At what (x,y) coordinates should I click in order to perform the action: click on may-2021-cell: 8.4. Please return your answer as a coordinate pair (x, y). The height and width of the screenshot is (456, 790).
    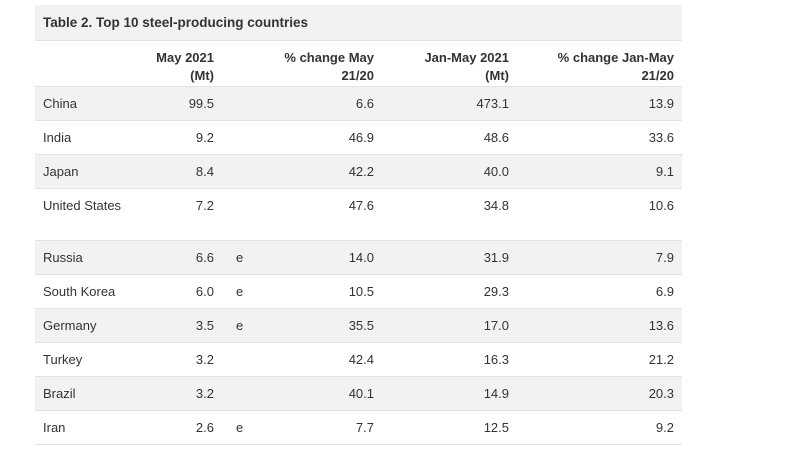
    Looking at the image, I should click on (178, 171).